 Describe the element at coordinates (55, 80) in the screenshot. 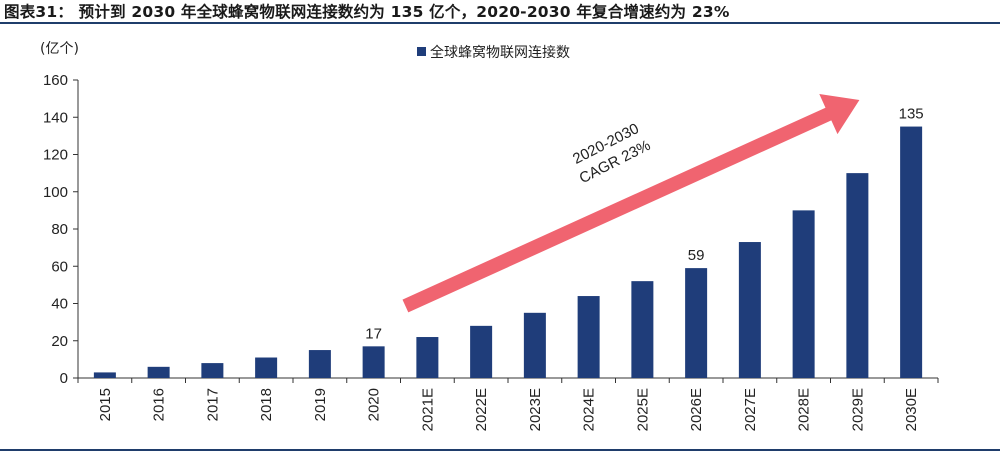

I see `y-tick-label: 160` at that location.